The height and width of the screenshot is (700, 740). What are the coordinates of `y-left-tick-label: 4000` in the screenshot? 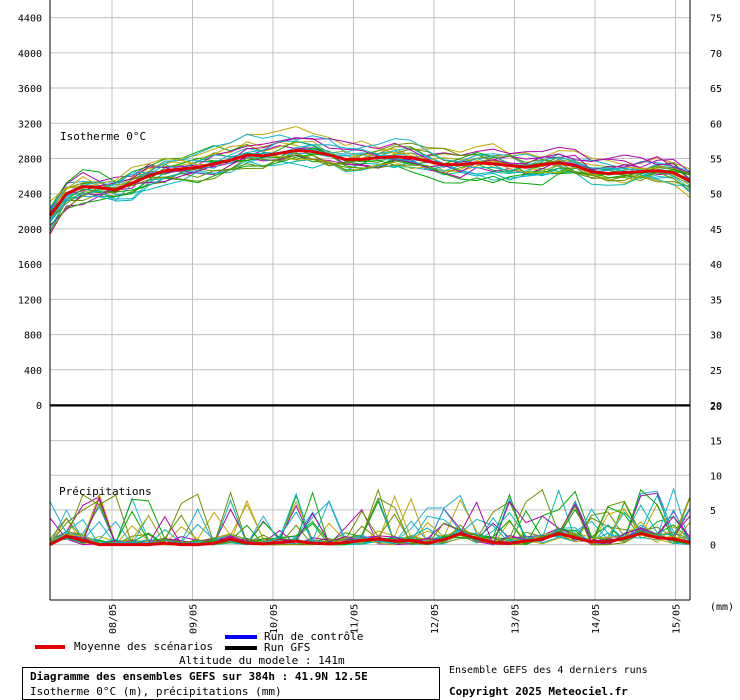 It's located at (30, 54).